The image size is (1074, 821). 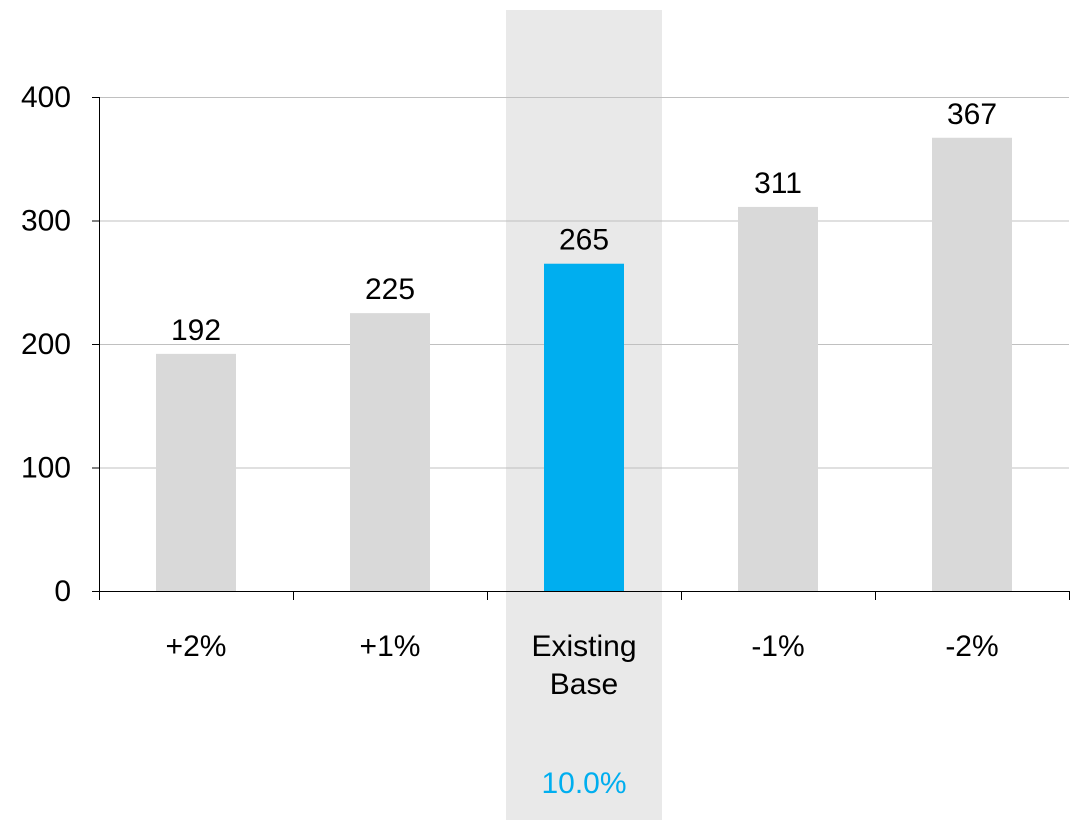 What do you see at coordinates (777, 646) in the screenshot?
I see `x-category-label: -1%` at bounding box center [777, 646].